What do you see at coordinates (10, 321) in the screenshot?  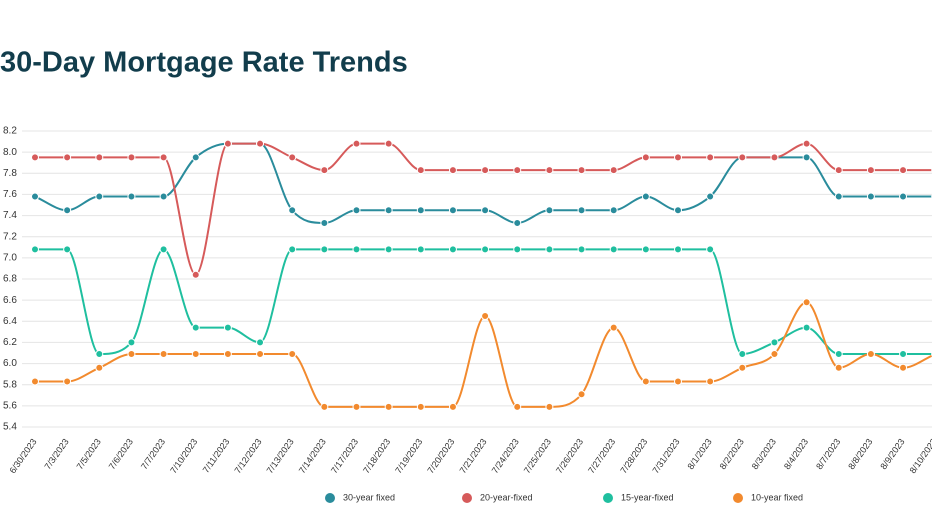 I see `y-tick-label: 6.4` at bounding box center [10, 321].